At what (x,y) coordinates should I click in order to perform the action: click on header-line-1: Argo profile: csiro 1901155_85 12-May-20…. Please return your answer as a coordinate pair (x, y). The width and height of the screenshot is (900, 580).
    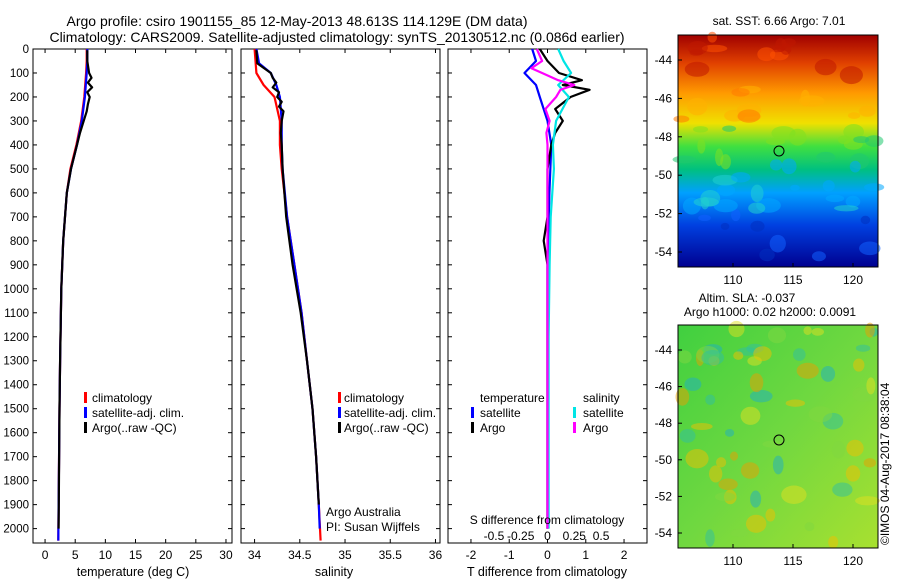
    Looking at the image, I should click on (297, 21).